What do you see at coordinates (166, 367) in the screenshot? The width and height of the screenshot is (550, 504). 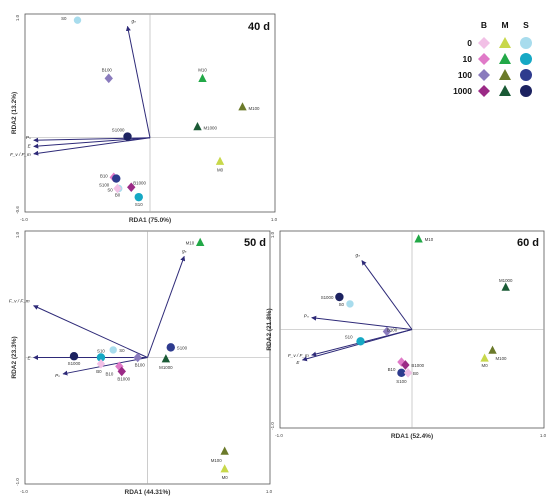 I see `point-label: M1000` at bounding box center [166, 367].